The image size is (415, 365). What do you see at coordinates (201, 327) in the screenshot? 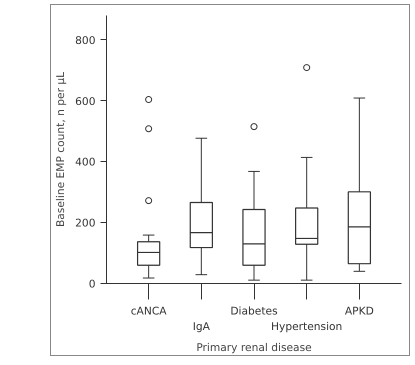
I see `x-tick-label: IgA` at bounding box center [201, 327].